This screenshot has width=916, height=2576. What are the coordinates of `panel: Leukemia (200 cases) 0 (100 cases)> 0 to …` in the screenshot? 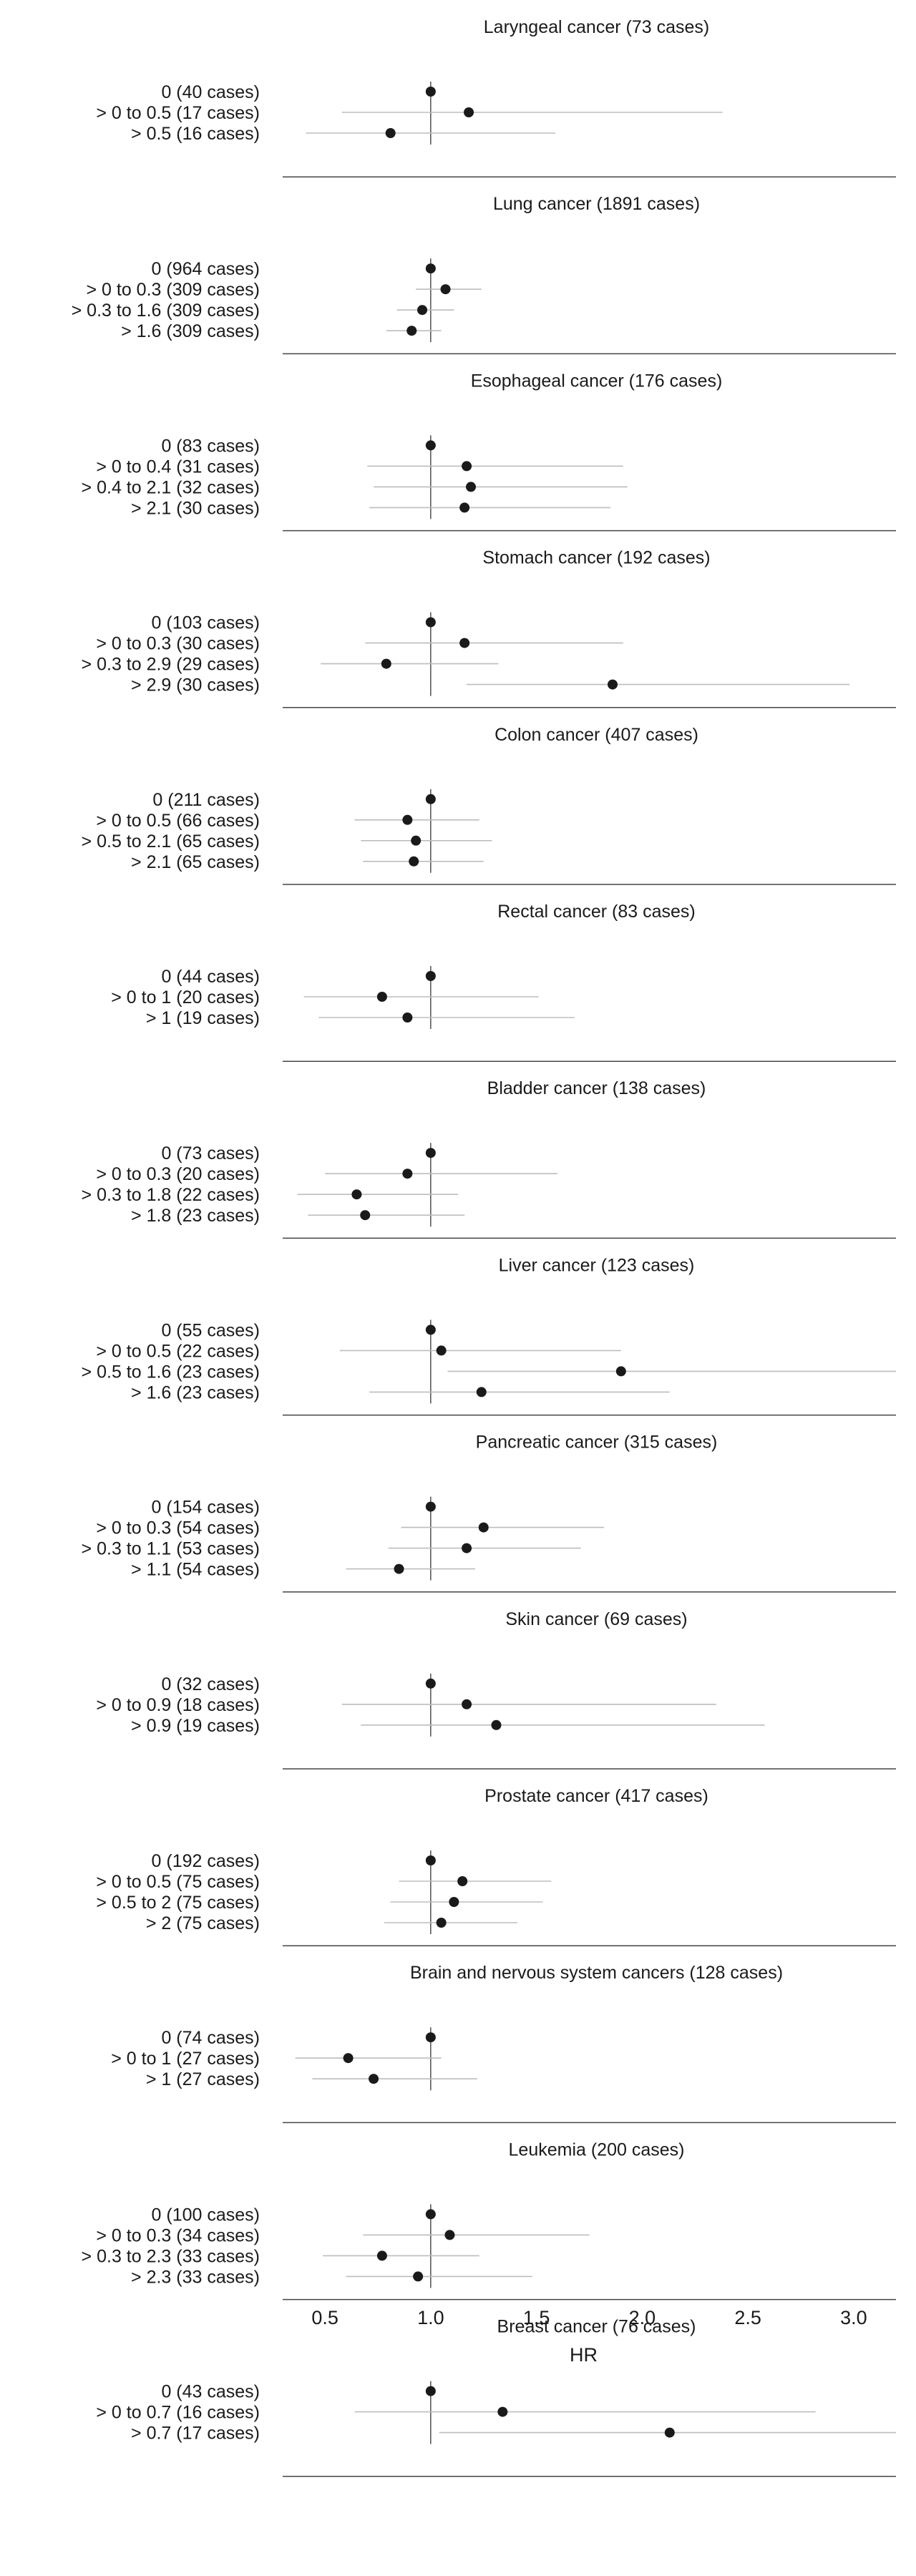 It's located at (489, 2220).